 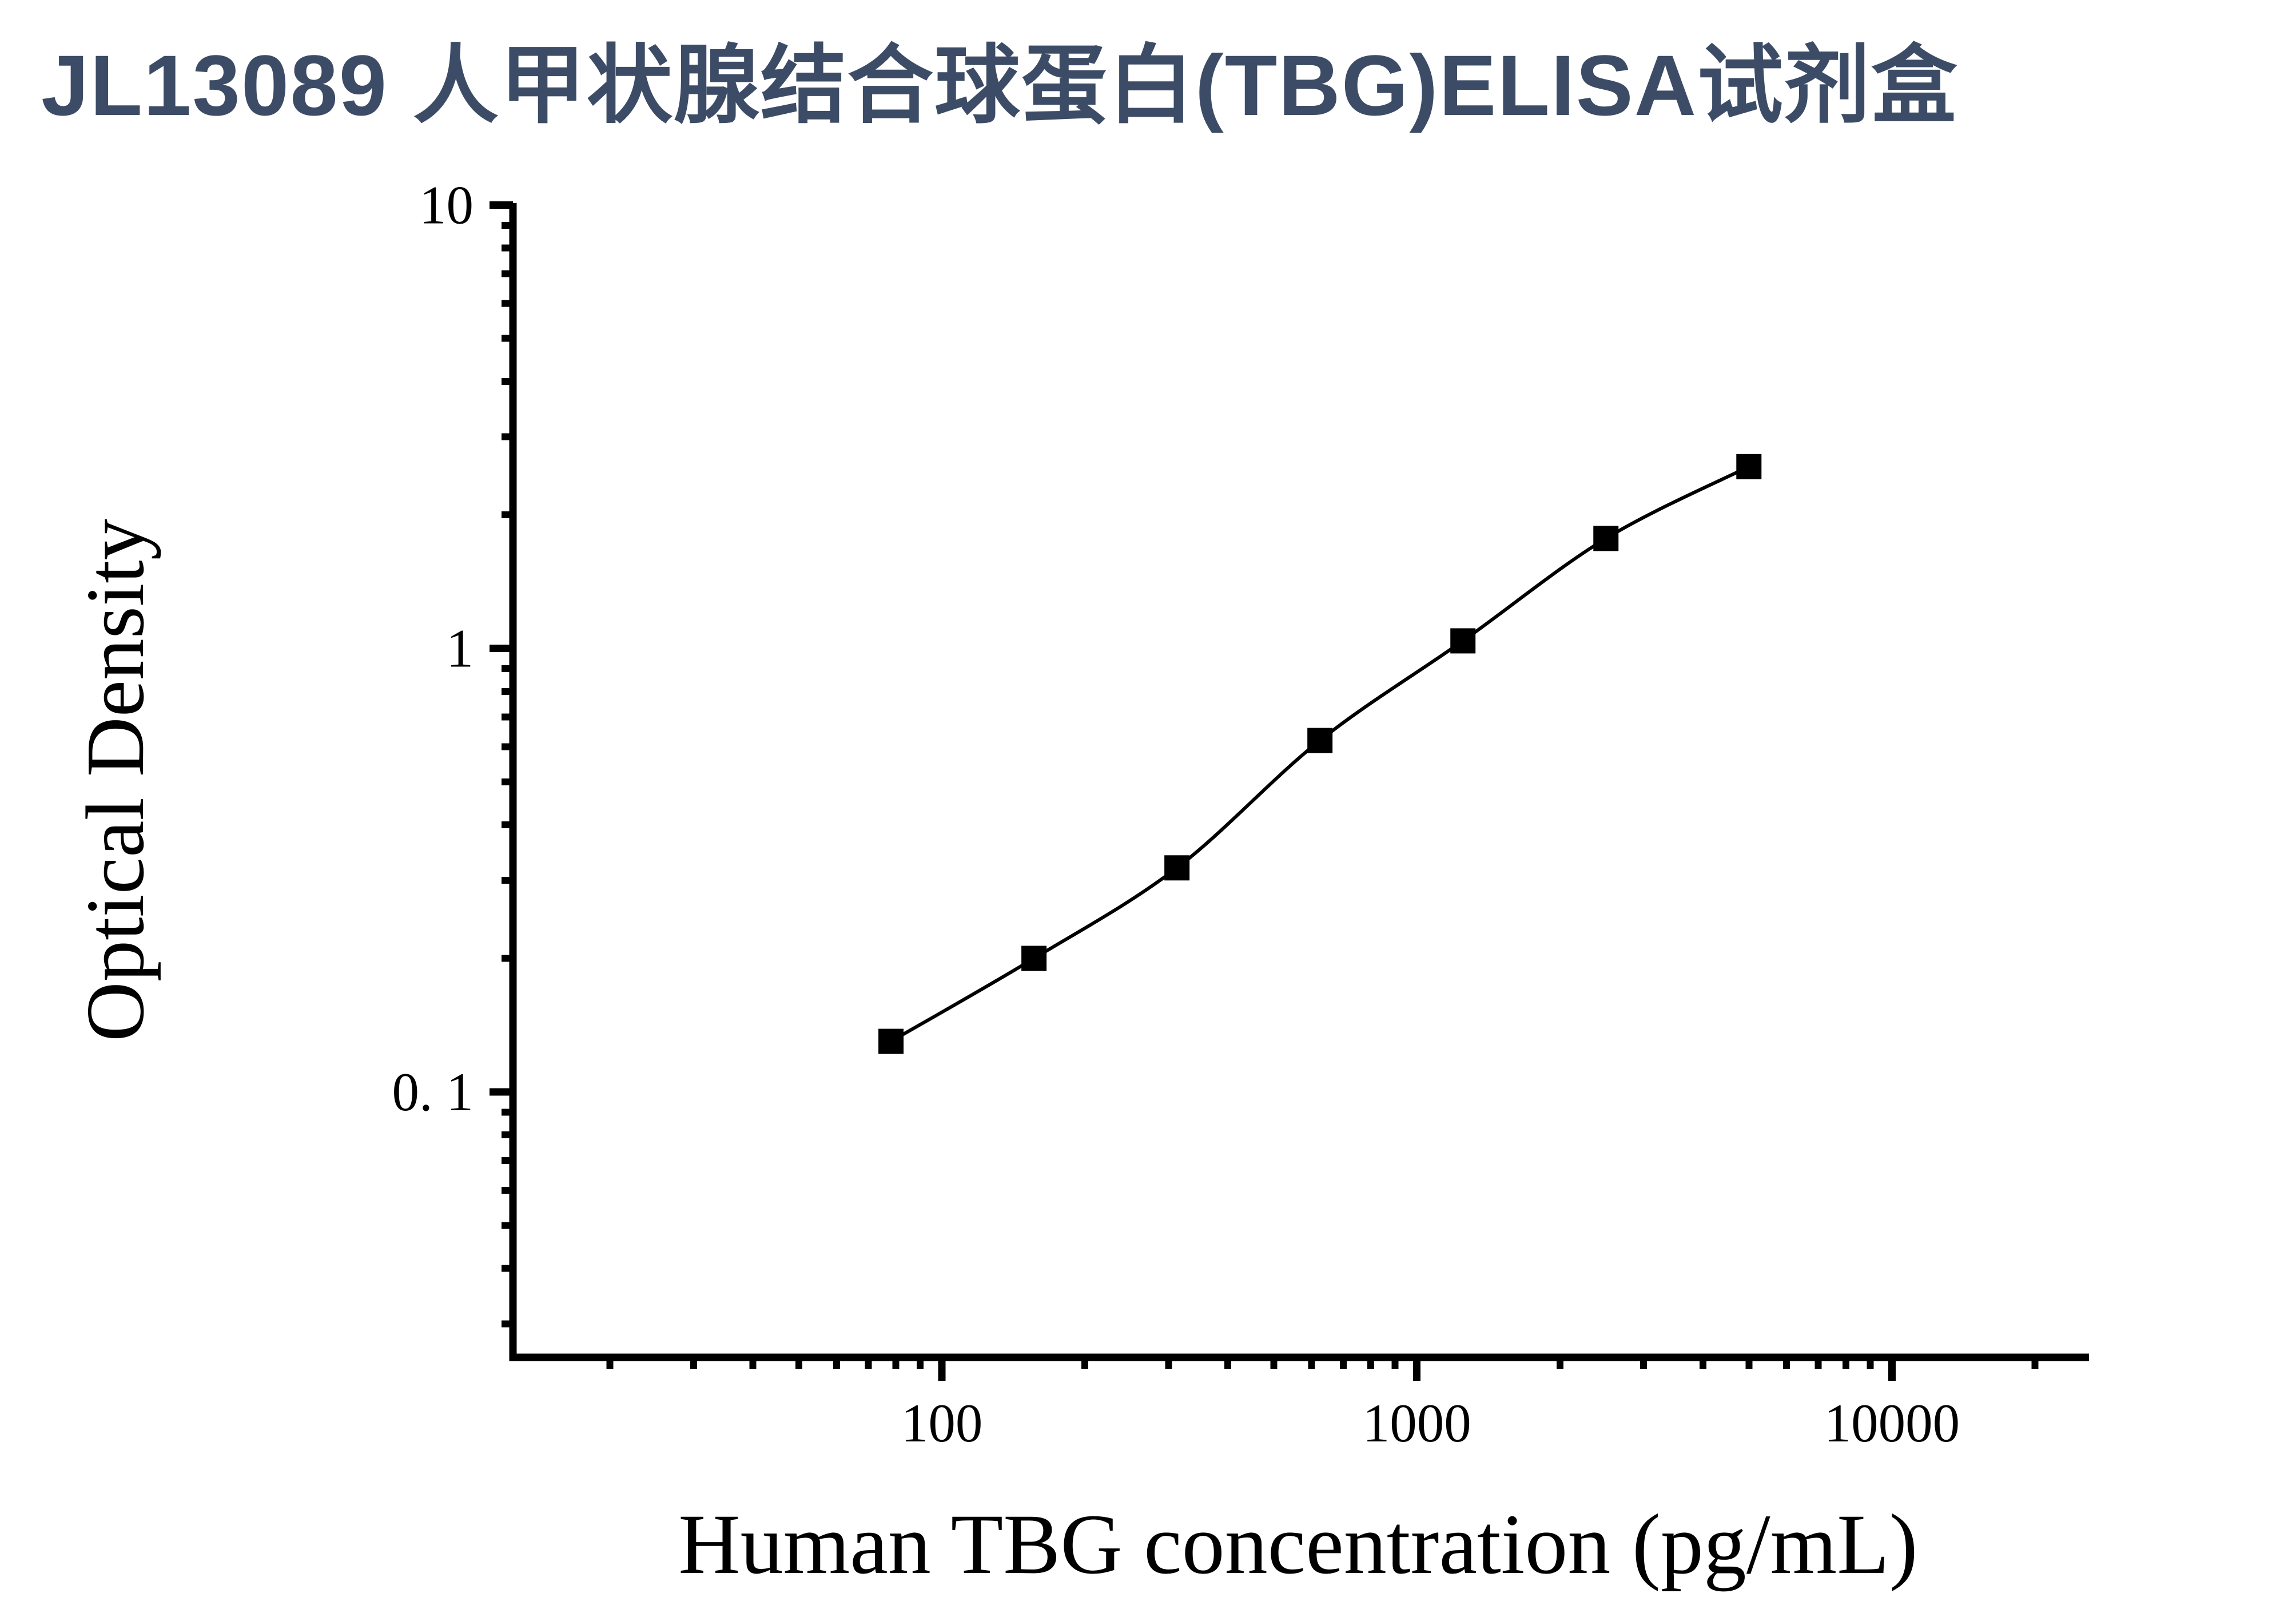 I want to click on page-title: JL13089 人甲状腺结合球蛋白(TBG)ELISA试剂盒, so click(x=1000, y=85).